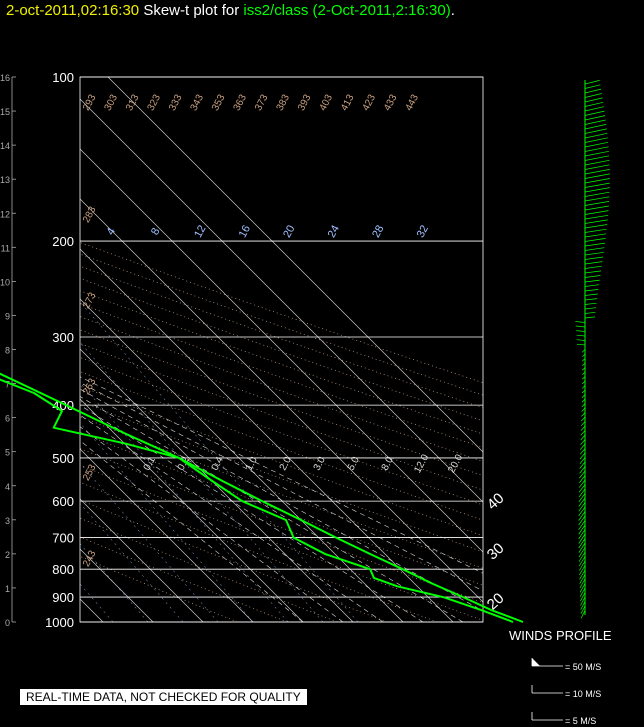  What do you see at coordinates (59, 622) in the screenshot?
I see `pressure-tick-label: 1000` at bounding box center [59, 622].